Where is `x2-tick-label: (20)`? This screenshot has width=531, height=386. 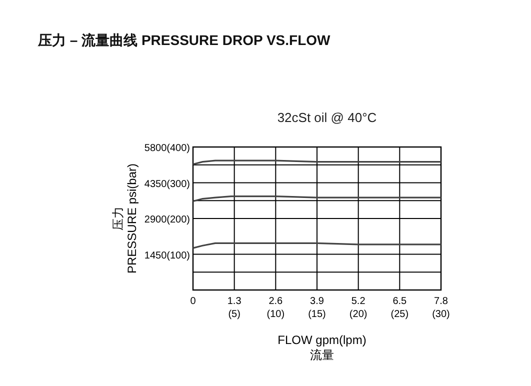
x2-tick-label: (20) is located at coordinates (358, 314).